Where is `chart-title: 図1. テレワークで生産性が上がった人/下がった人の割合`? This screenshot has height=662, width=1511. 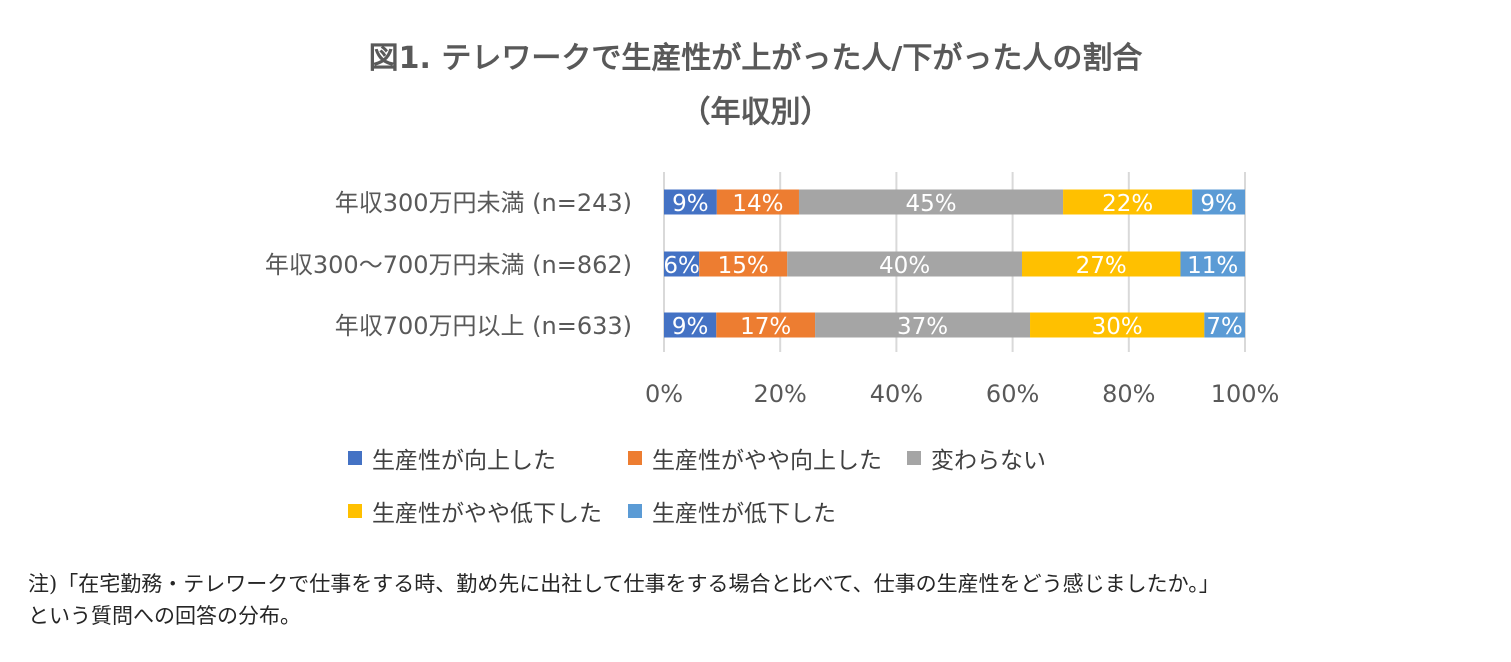 chart-title: 図1. テレワークで生産性が上がった人/下がった人の割合 is located at coordinates (755, 58).